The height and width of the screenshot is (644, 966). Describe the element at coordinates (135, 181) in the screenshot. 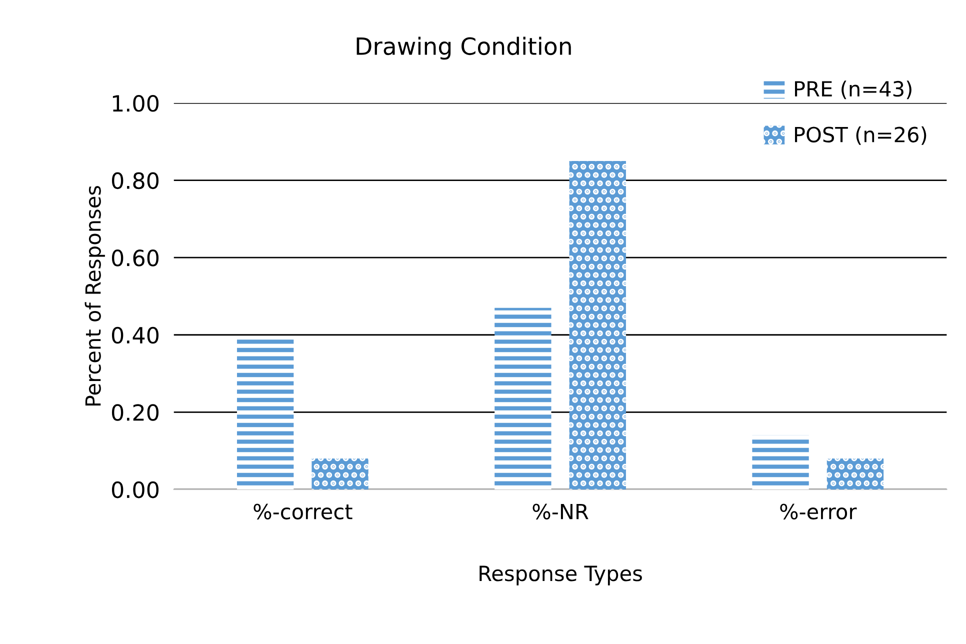

I see `y-tick-label: 0.80` at that location.